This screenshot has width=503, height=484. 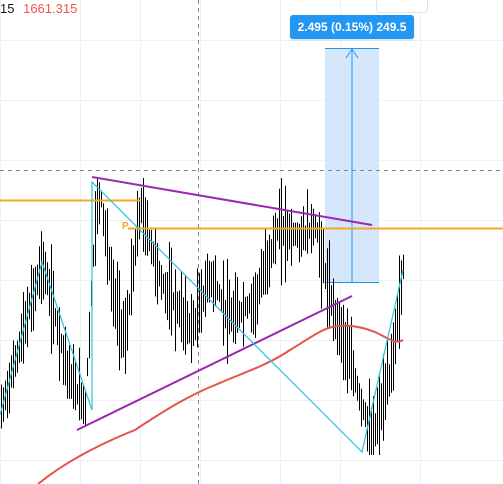 What do you see at coordinates (402, 6) in the screenshot?
I see `toolbar-corner` at bounding box center [402, 6].